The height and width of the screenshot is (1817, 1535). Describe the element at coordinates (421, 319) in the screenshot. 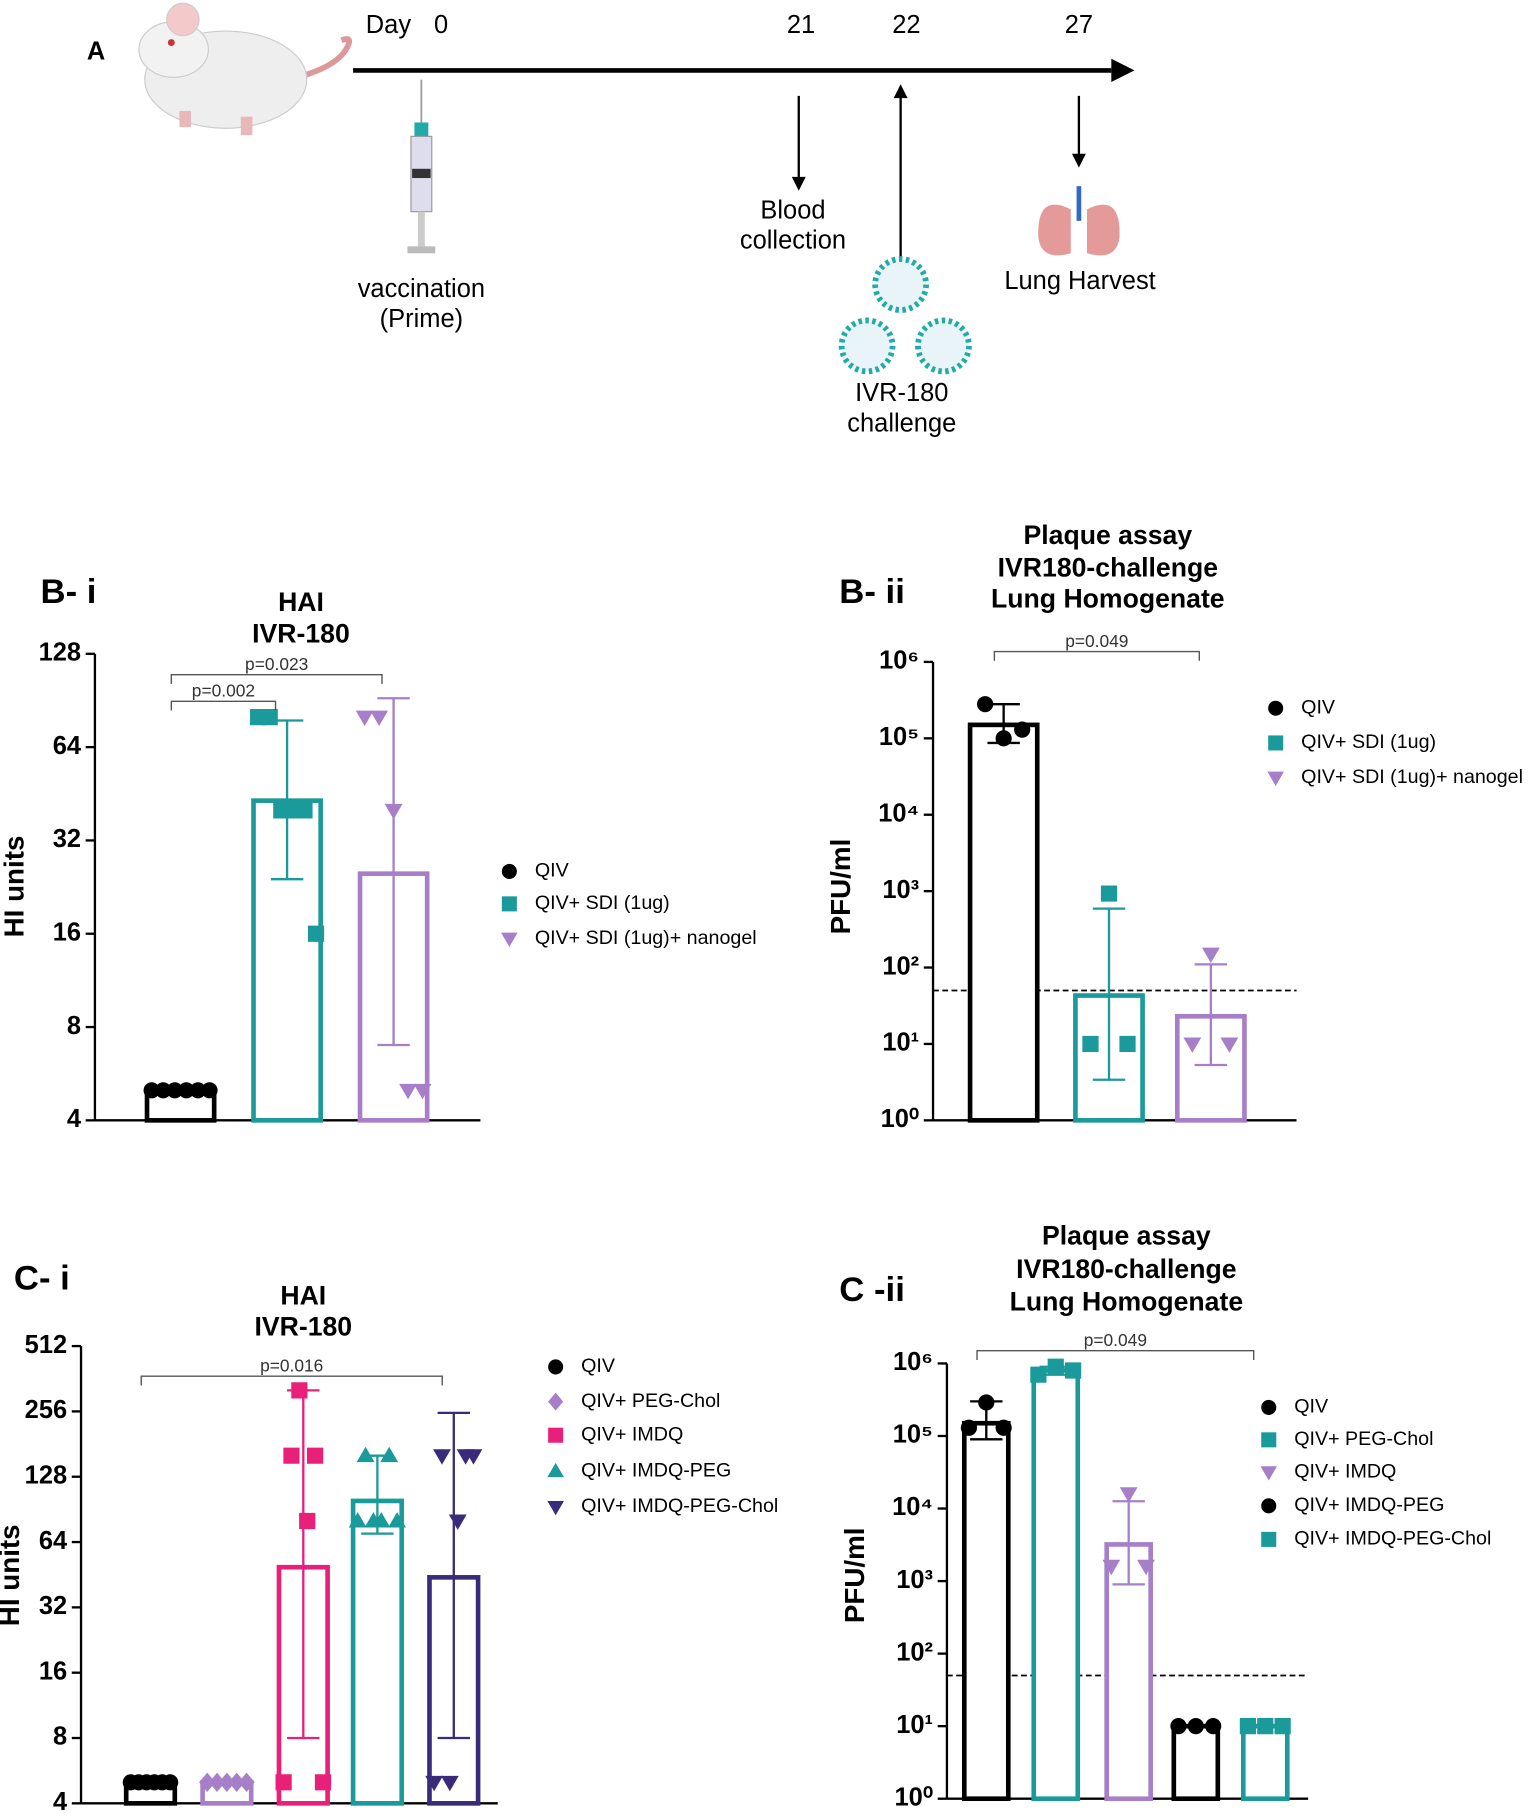

I see `event-label: (Prime)` at that location.